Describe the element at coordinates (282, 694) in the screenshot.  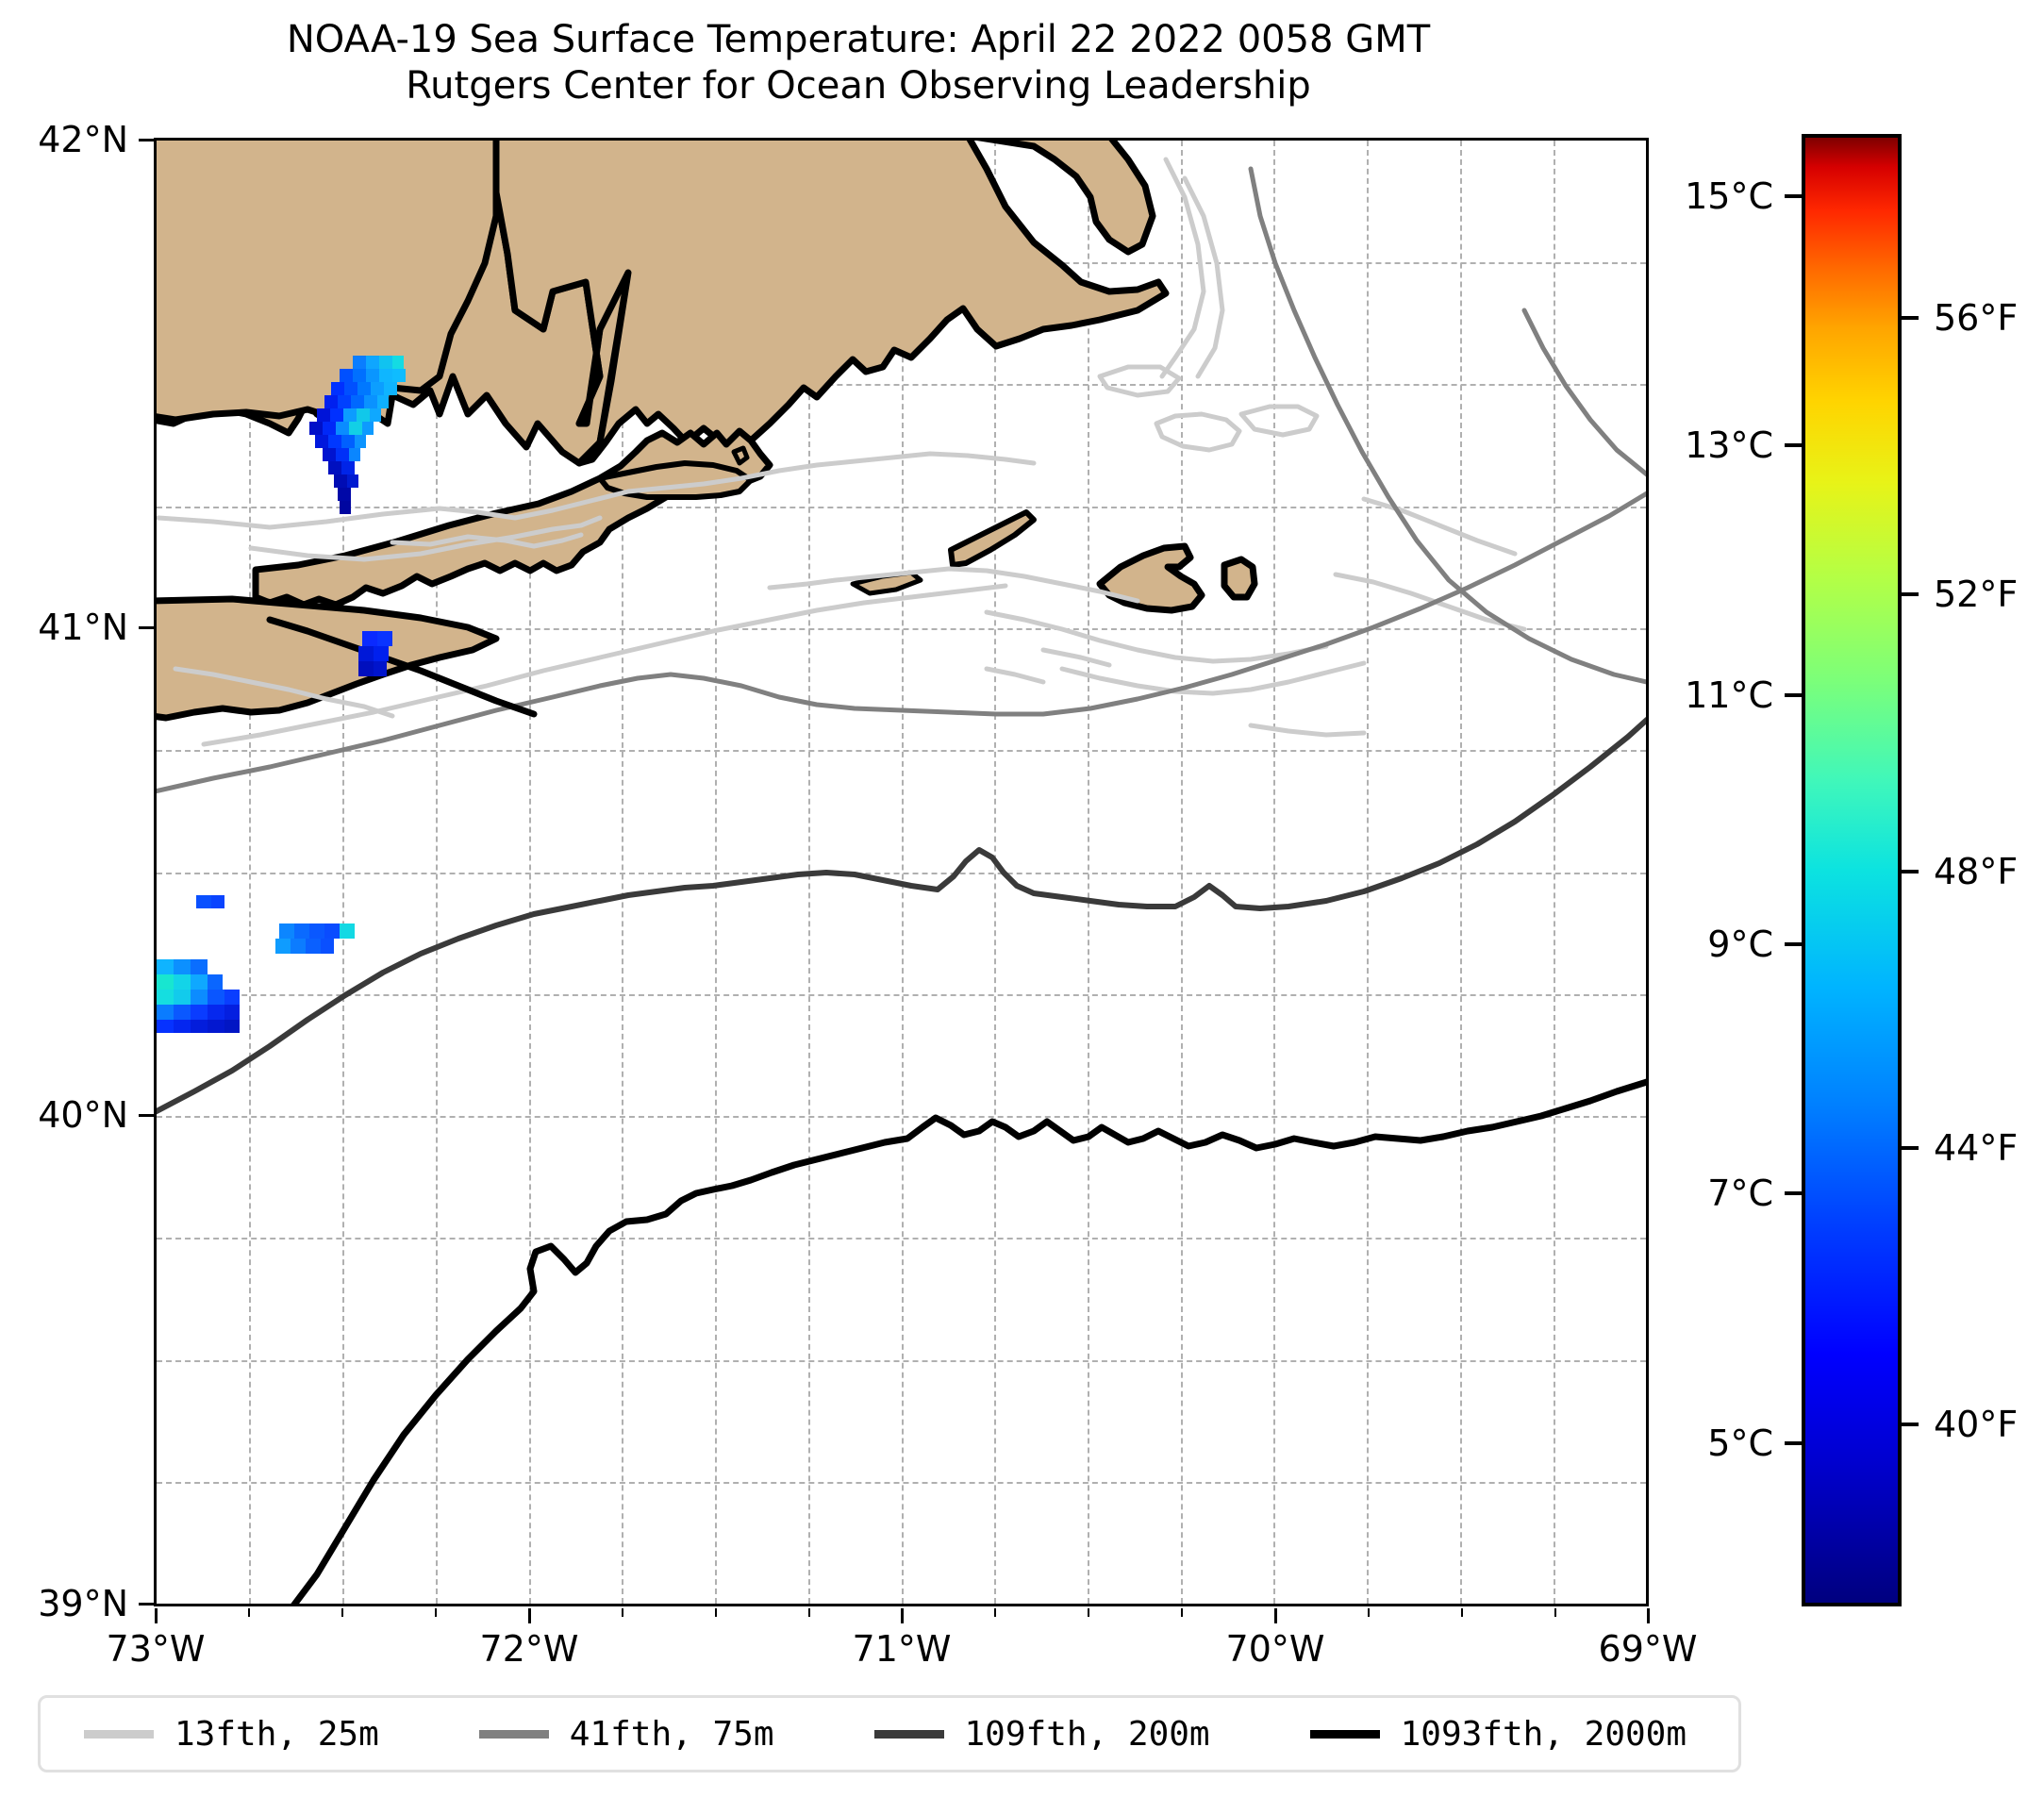
I see `sst-data-group` at that location.